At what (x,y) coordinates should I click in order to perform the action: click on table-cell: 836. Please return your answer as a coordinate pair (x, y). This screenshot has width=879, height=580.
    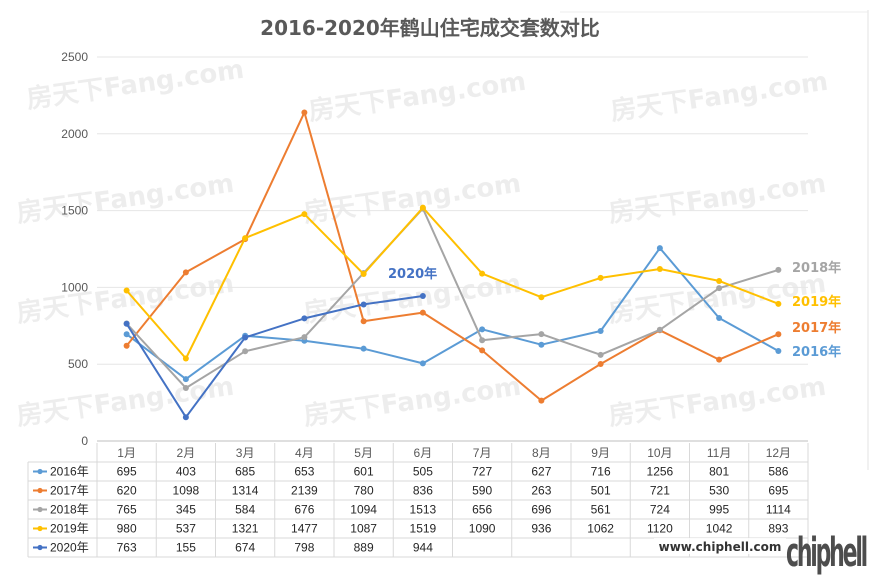
    Looking at the image, I should click on (423, 491).